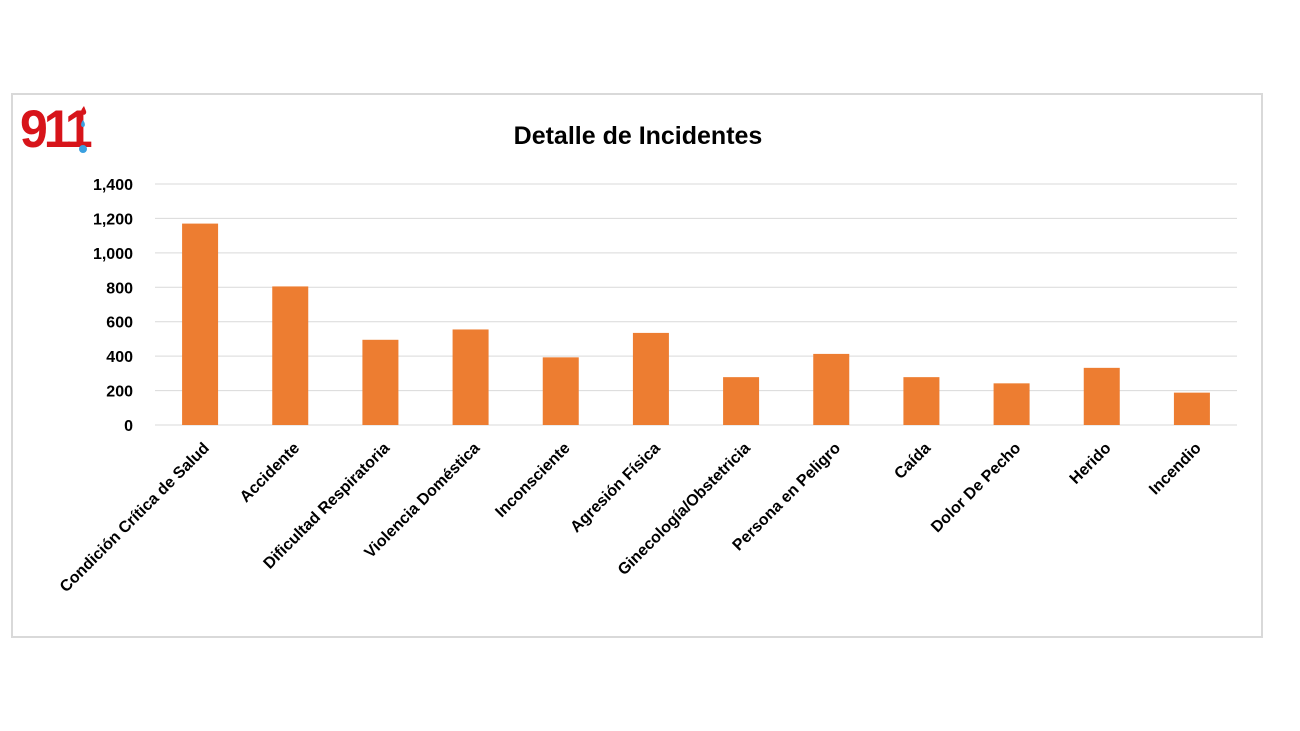 This screenshot has height=731, width=1300. What do you see at coordinates (113, 219) in the screenshot?
I see `y-tick-label: 1,200` at bounding box center [113, 219].